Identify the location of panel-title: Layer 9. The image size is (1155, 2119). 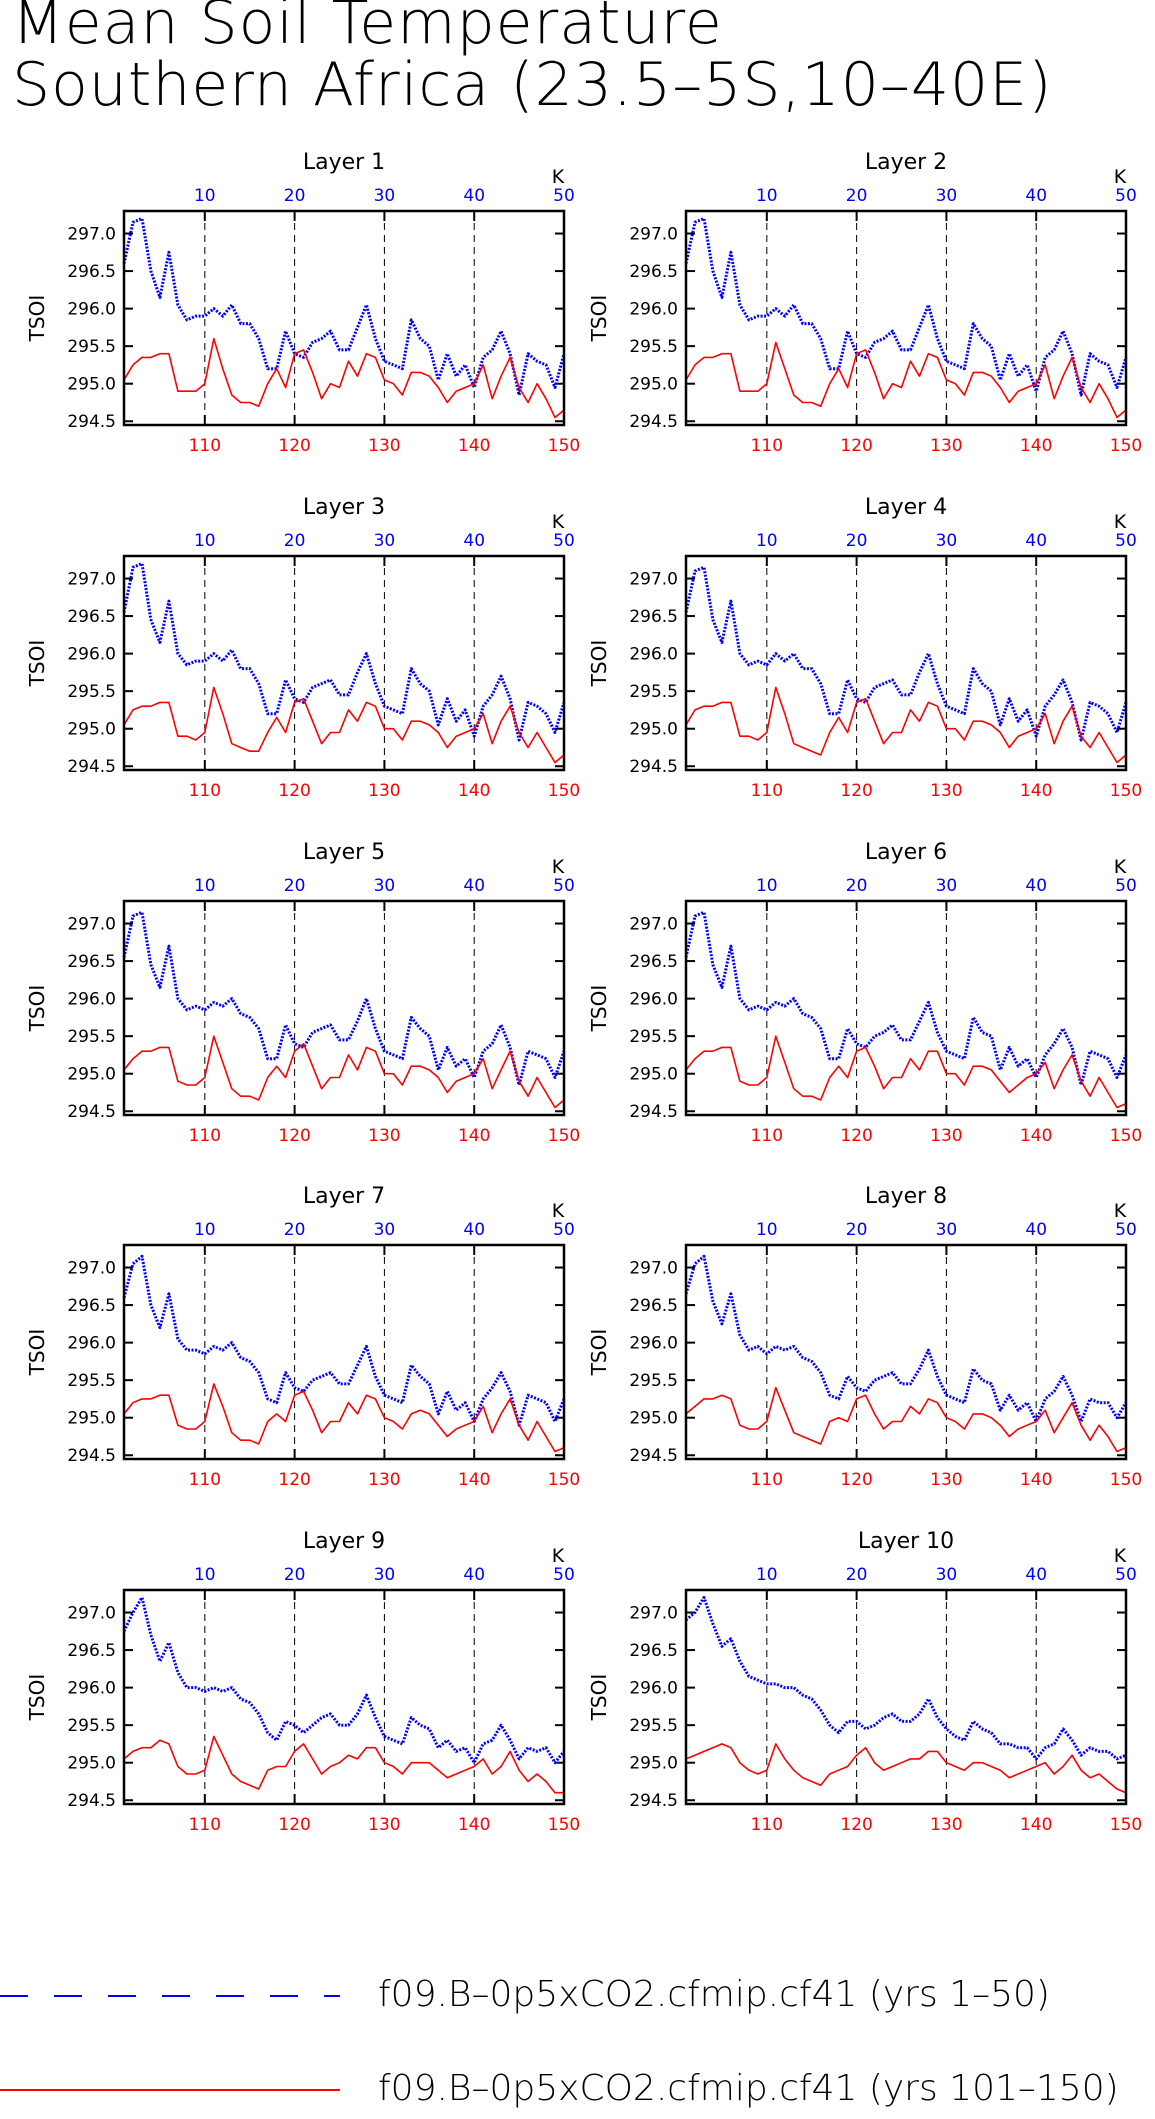
(344, 1541).